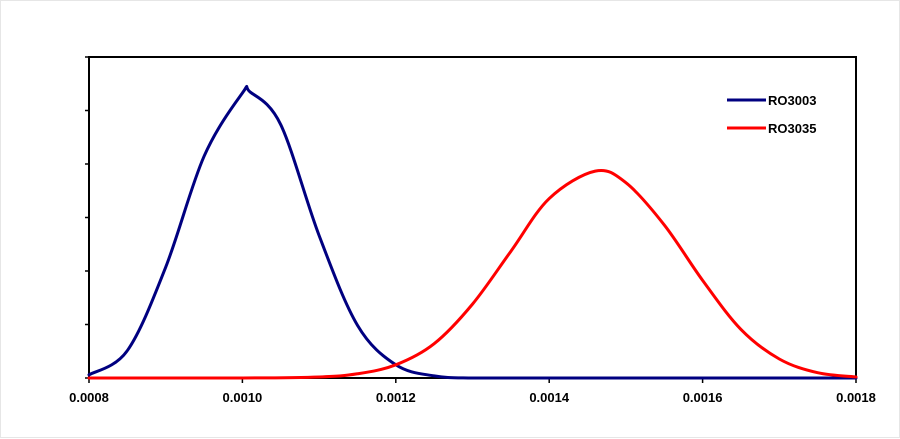  Describe the element at coordinates (792, 128) in the screenshot. I see `legend-label-ro3035: RO3035` at that location.